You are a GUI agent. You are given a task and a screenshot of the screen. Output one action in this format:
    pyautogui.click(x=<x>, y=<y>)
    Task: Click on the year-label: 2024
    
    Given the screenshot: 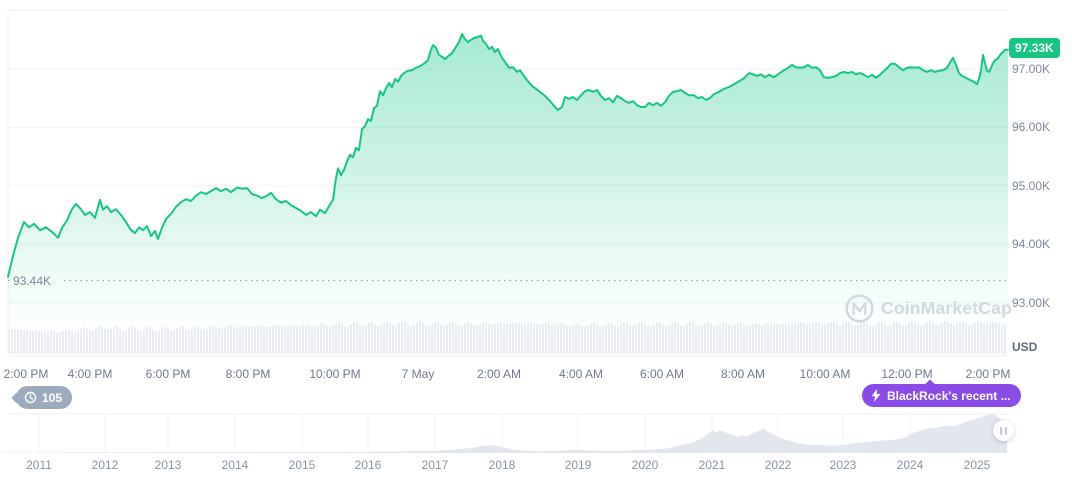 What is the action you would take?
    pyautogui.click(x=910, y=465)
    